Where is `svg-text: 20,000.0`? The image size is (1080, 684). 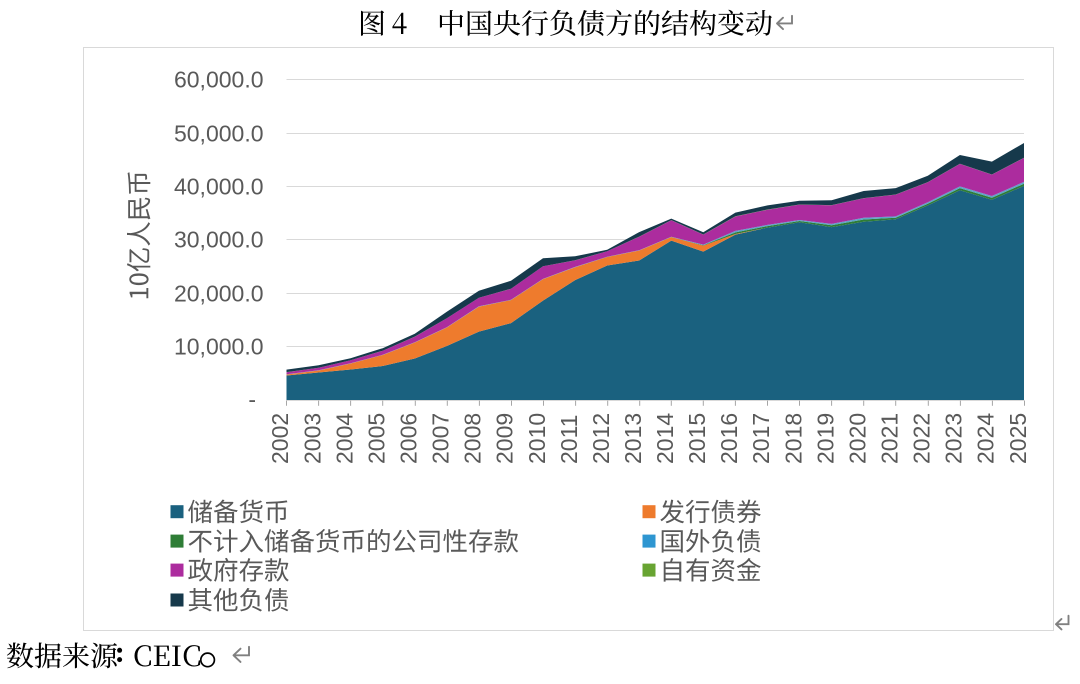 svg-text: 20,000.0 is located at coordinates (219, 294).